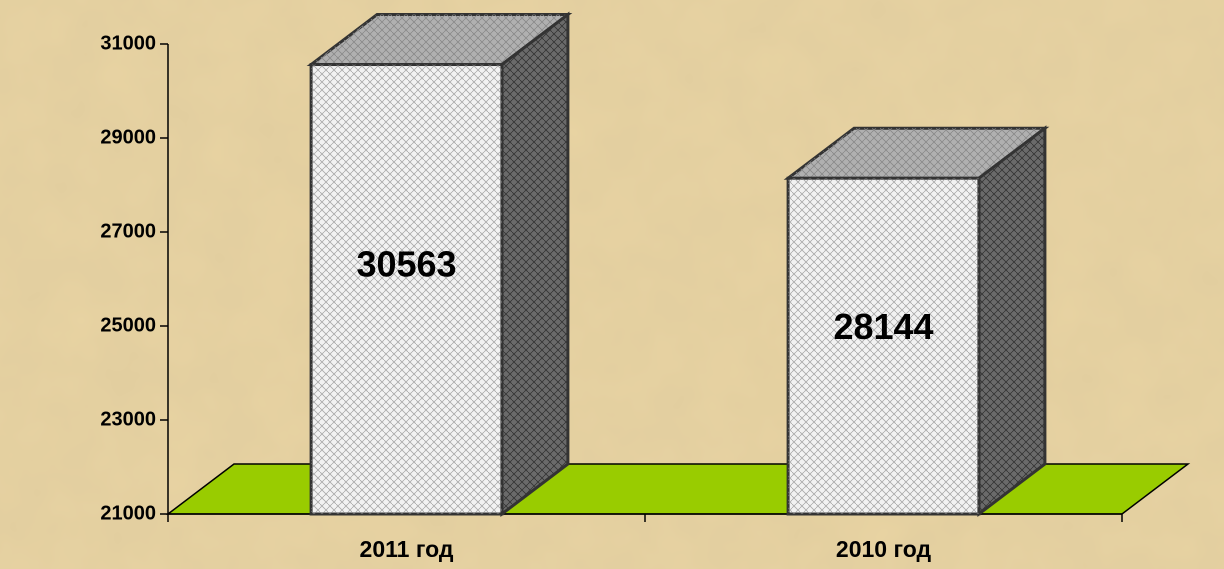 Image resolution: width=1224 pixels, height=569 pixels. Describe the element at coordinates (406, 263) in the screenshot. I see `data-label: 30563` at that location.